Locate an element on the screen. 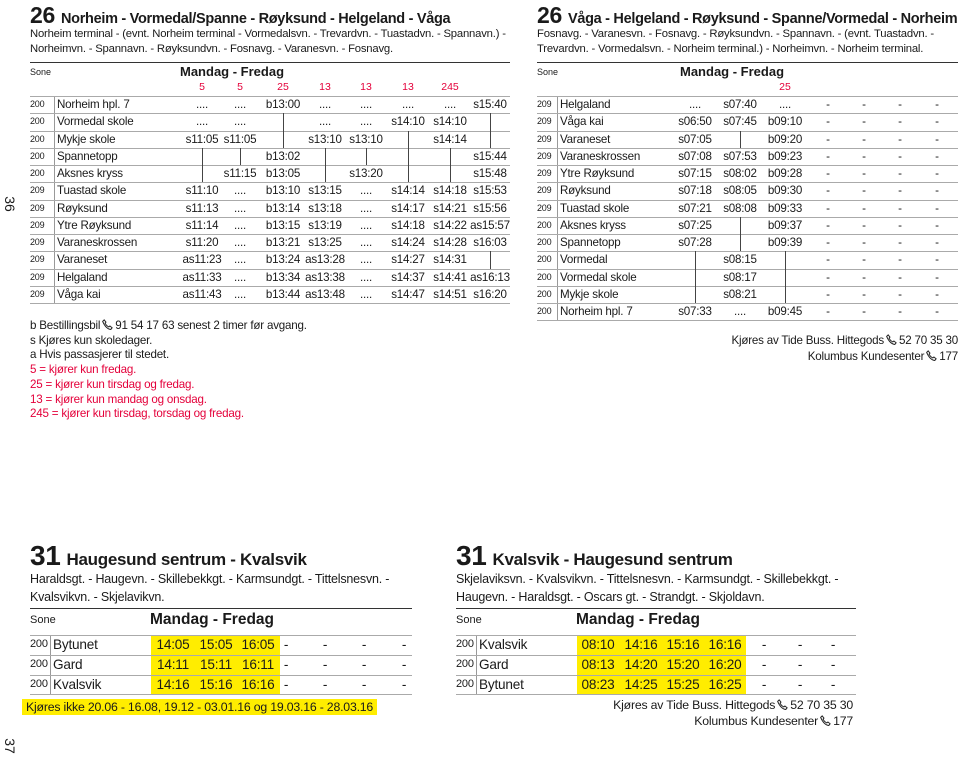 The width and height of the screenshot is (960, 757). departure: 08:23 is located at coordinates (598, 684).